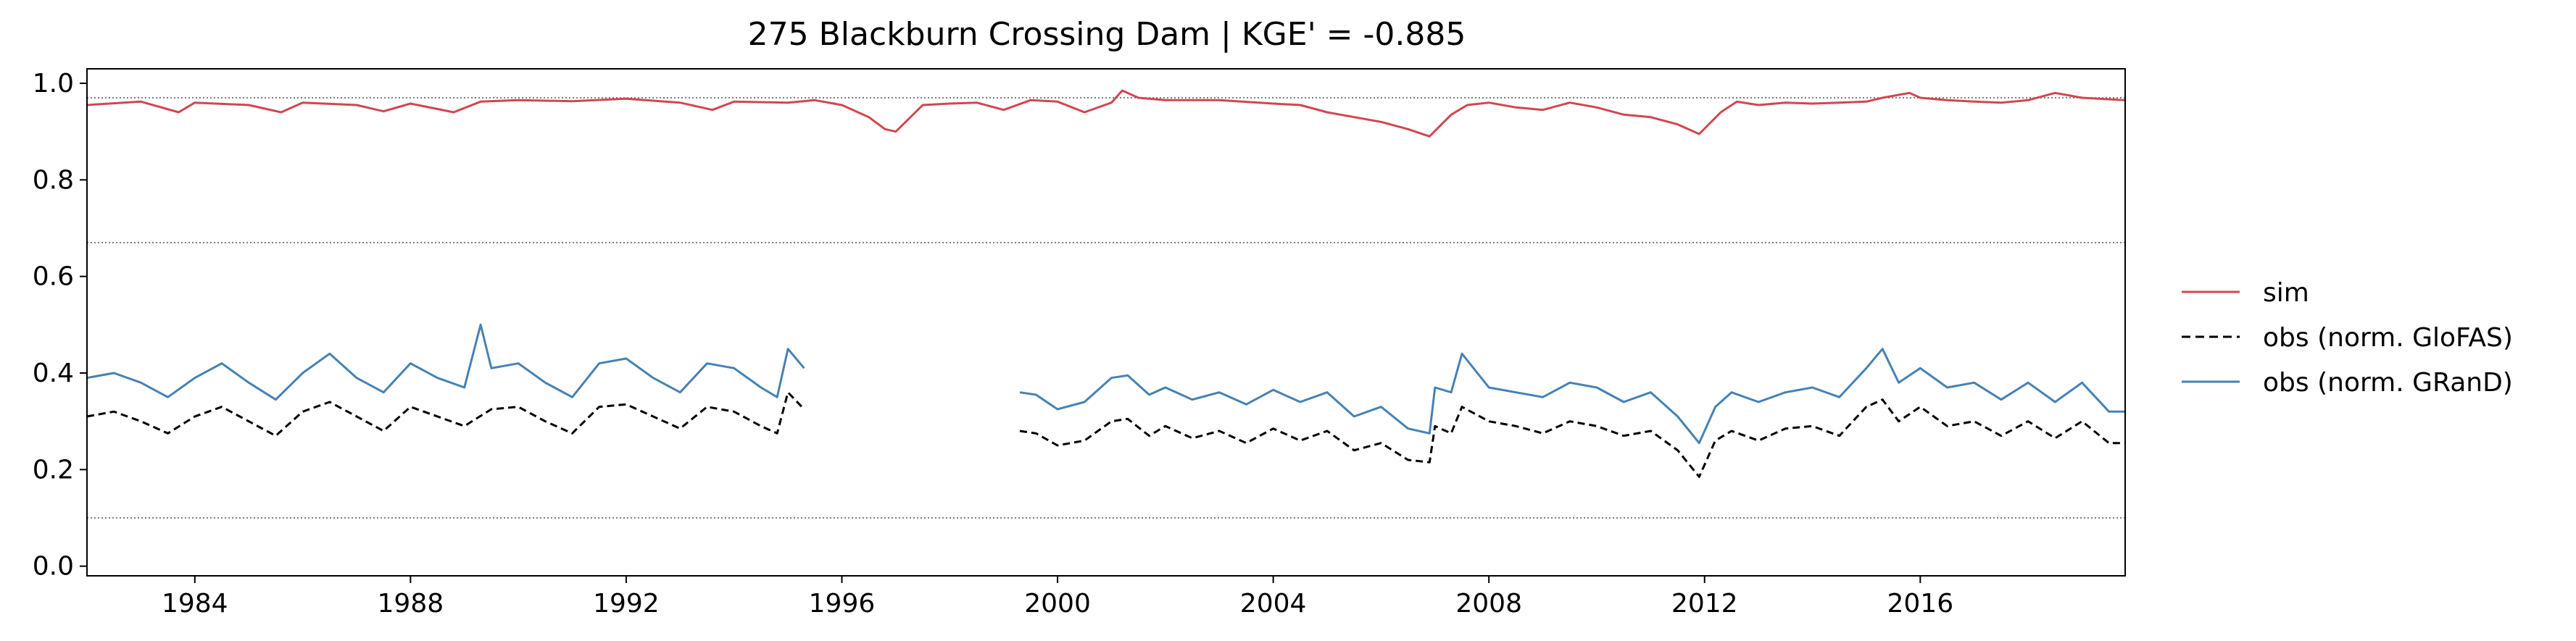 This screenshot has width=2576, height=641. What do you see at coordinates (195, 604) in the screenshot?
I see `x-tick-label: 1984` at bounding box center [195, 604].